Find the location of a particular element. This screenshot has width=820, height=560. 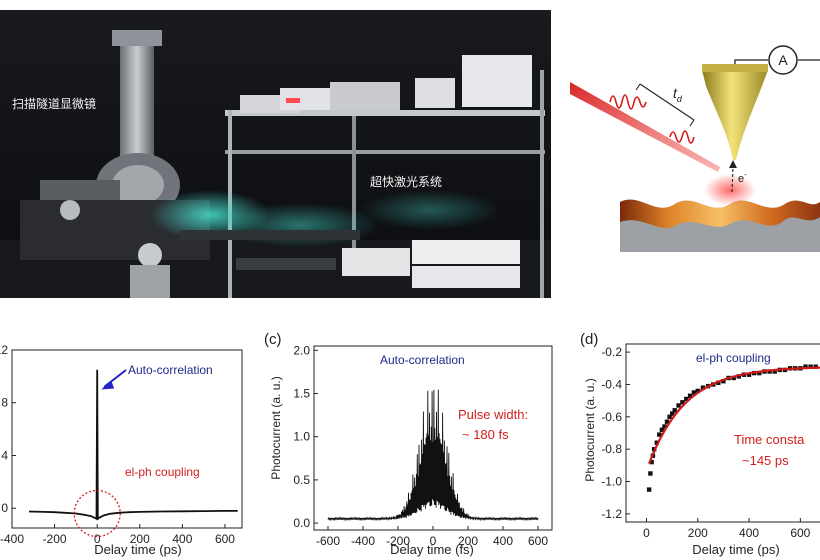

chart-a-xtick-label: 200 is located at coordinates (140, 539).